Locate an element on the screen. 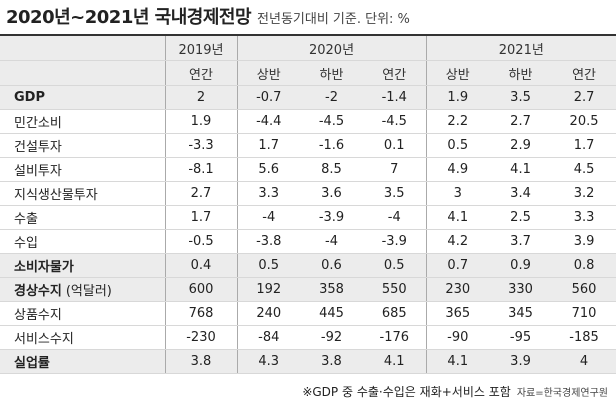 The height and width of the screenshot is (405, 616). value-cell: 5.6 is located at coordinates (268, 169).